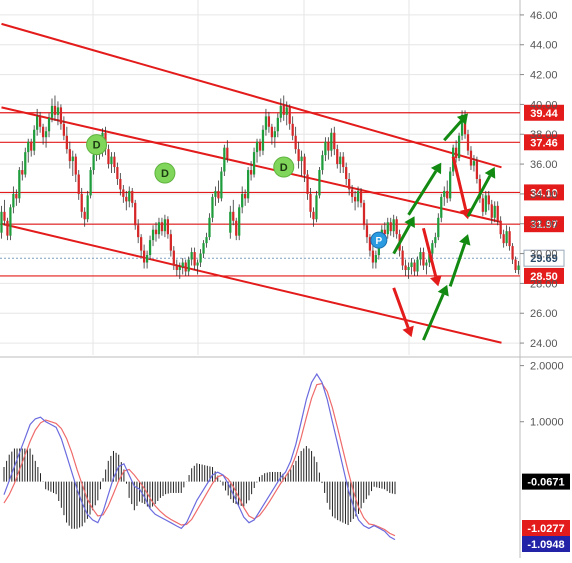 The width and height of the screenshot is (572, 563). What do you see at coordinates (544, 46) in the screenshot?
I see `y-tick-label: 44.00` at bounding box center [544, 46].